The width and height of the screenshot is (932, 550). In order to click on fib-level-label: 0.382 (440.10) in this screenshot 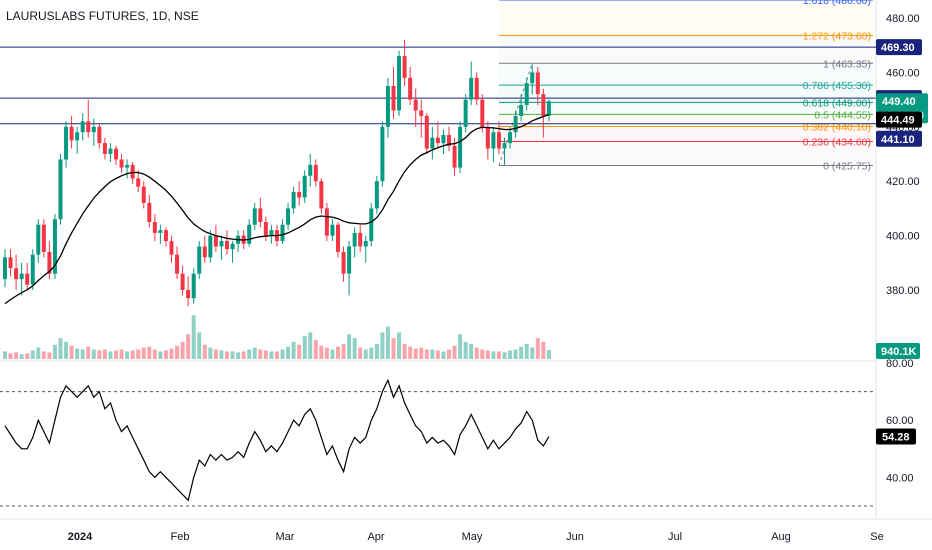, I will do `click(837, 128)`.